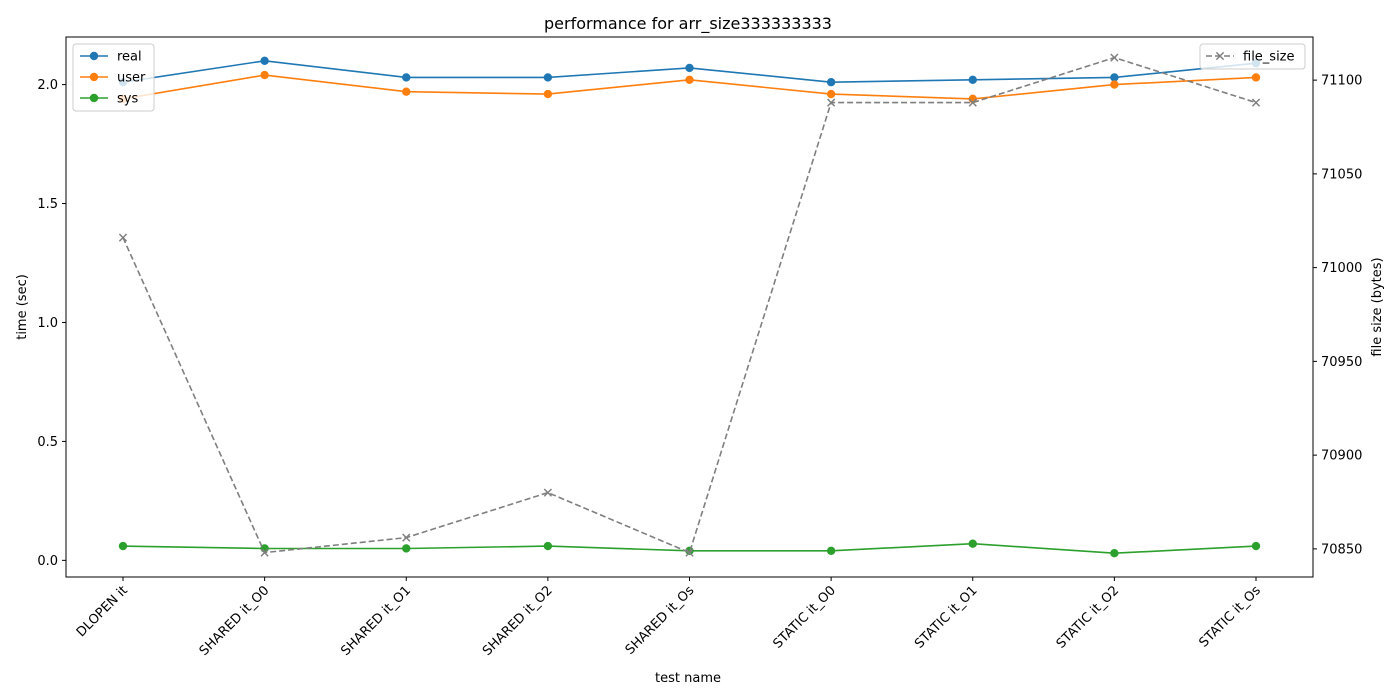  What do you see at coordinates (660, 620) in the screenshot?
I see `x-tick-label: SHARED it_Os` at bounding box center [660, 620].